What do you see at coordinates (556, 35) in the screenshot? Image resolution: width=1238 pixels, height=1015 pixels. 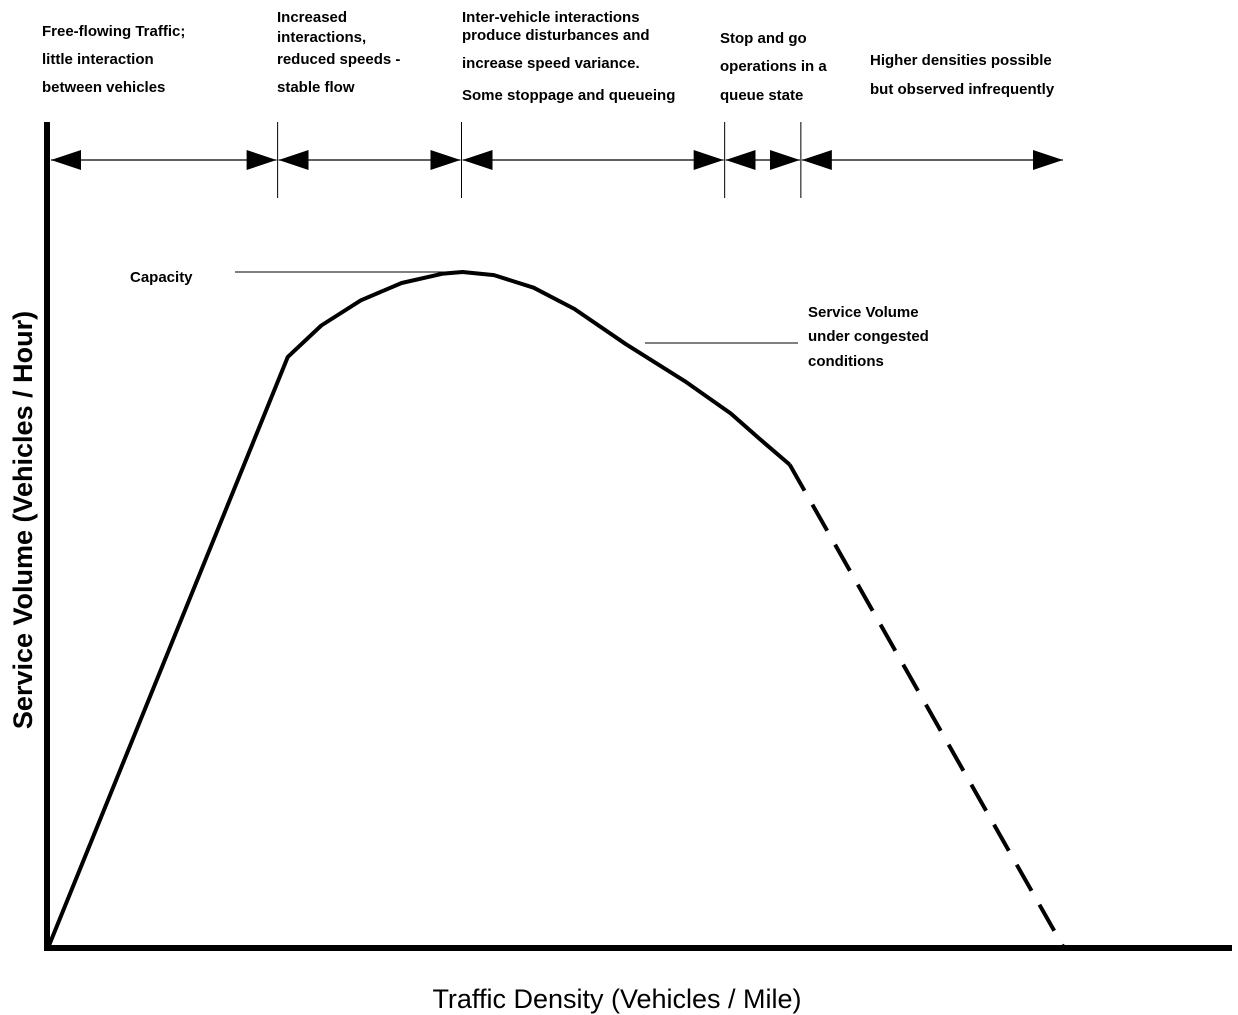 I see `region-label-line: produce disturbances and` at bounding box center [556, 35].